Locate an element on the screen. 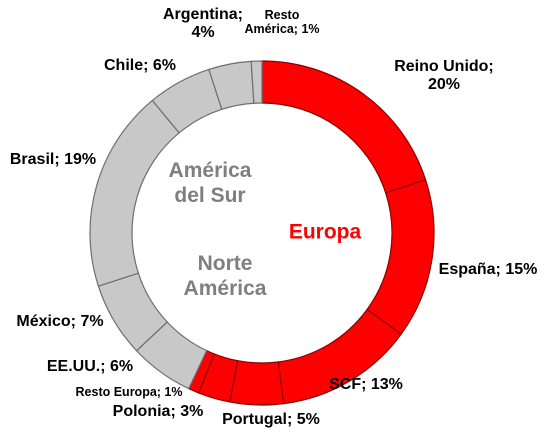  slice-label: Polonia; 3% is located at coordinates (158, 411).